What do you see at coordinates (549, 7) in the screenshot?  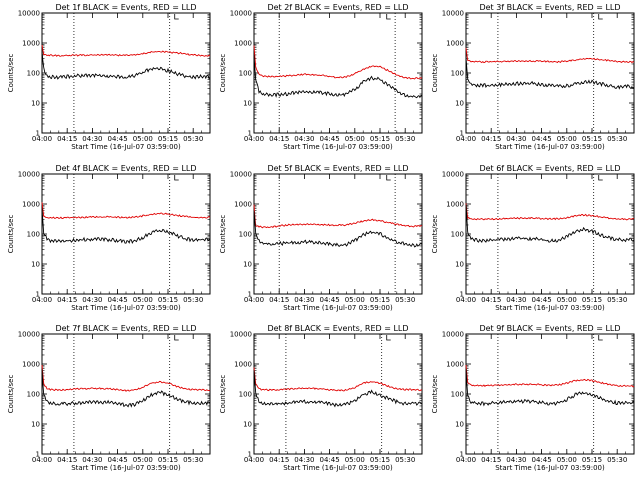 I see `panel-title: Det 3f BLACK = Events, RED = LLD` at bounding box center [549, 7].